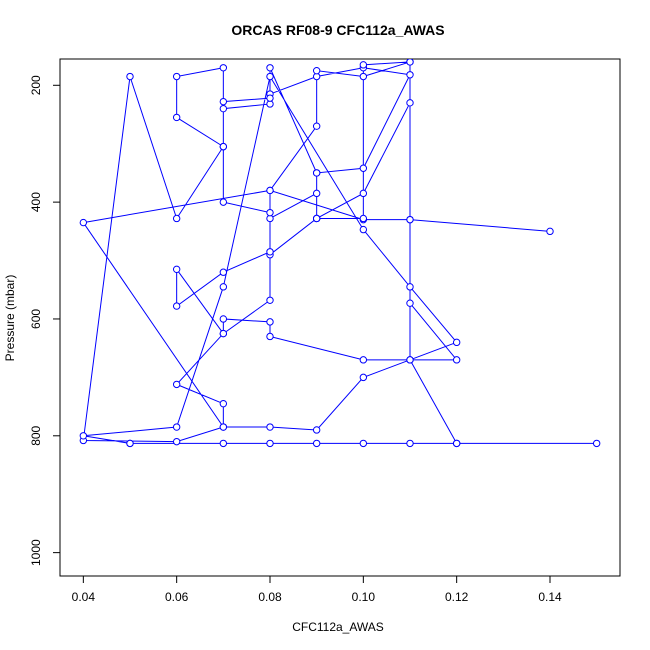  I want to click on y-tick-label: 1000, so click(36, 552).